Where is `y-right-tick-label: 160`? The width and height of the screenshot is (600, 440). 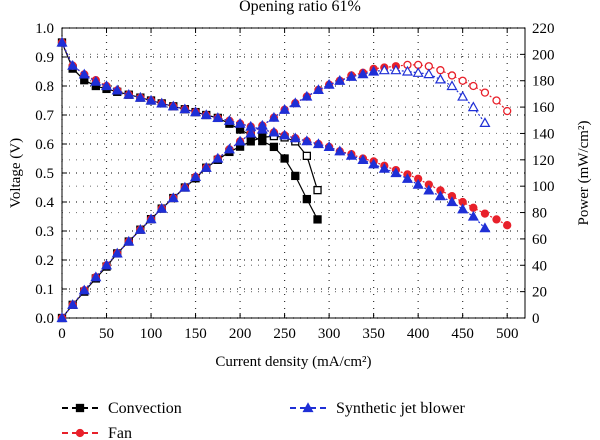 y-right-tick-label: 160 is located at coordinates (543, 108).